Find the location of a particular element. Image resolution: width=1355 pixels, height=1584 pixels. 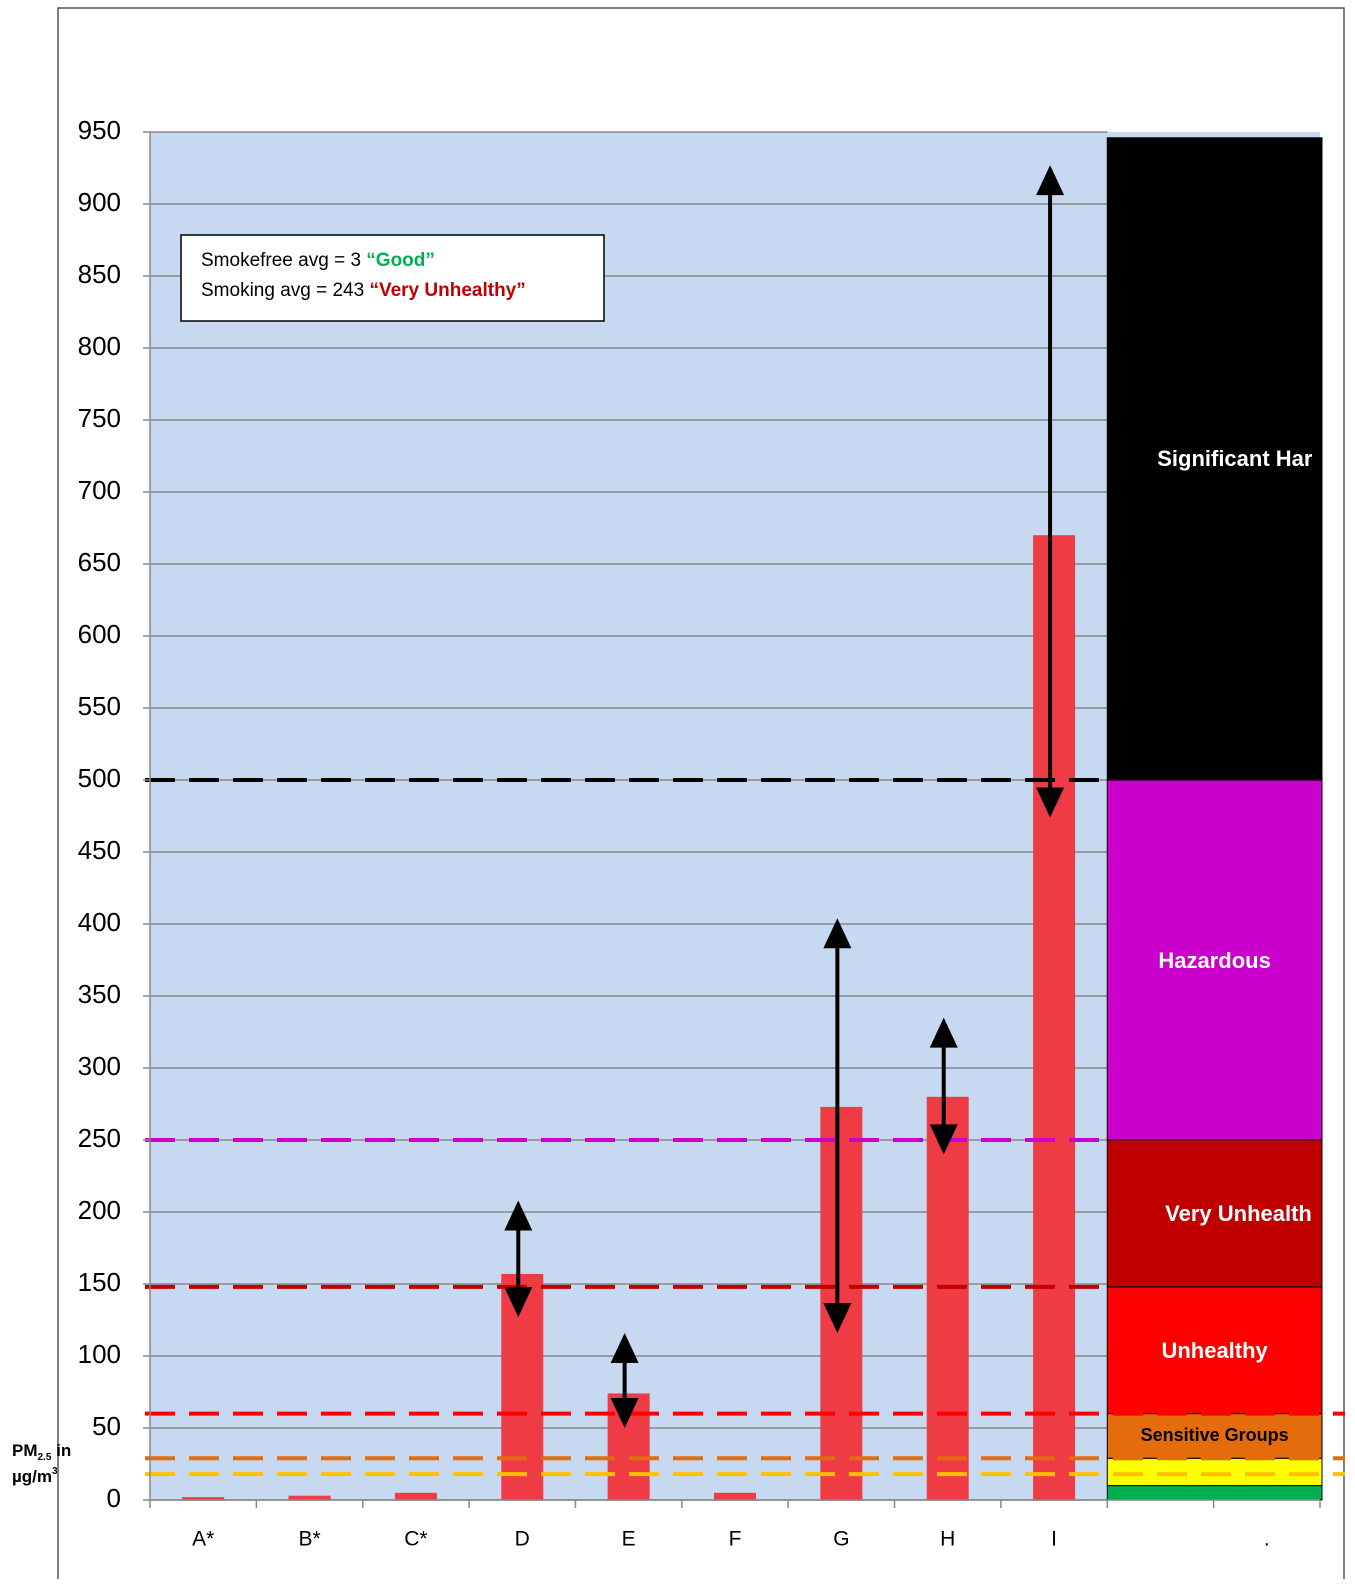

band-label: Sensitive Groups is located at coordinates (1214, 1435).